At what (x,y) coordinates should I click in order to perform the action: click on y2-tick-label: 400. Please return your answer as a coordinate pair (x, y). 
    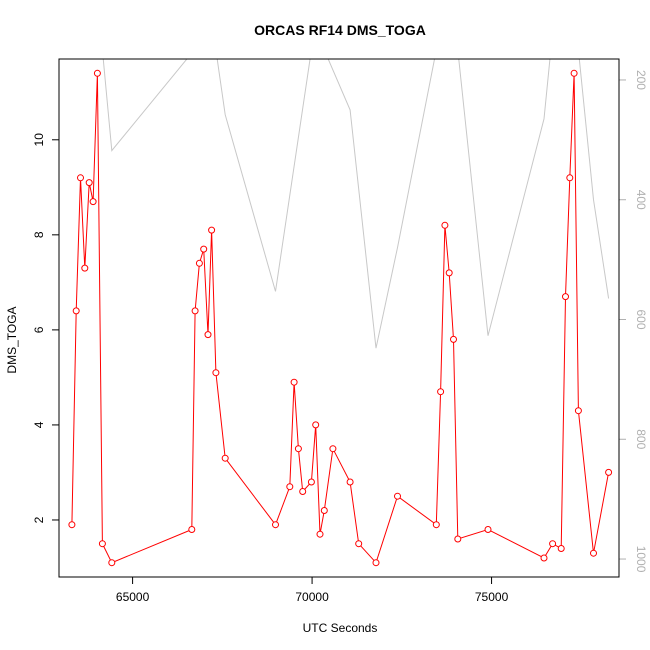
    Looking at the image, I should click on (641, 200).